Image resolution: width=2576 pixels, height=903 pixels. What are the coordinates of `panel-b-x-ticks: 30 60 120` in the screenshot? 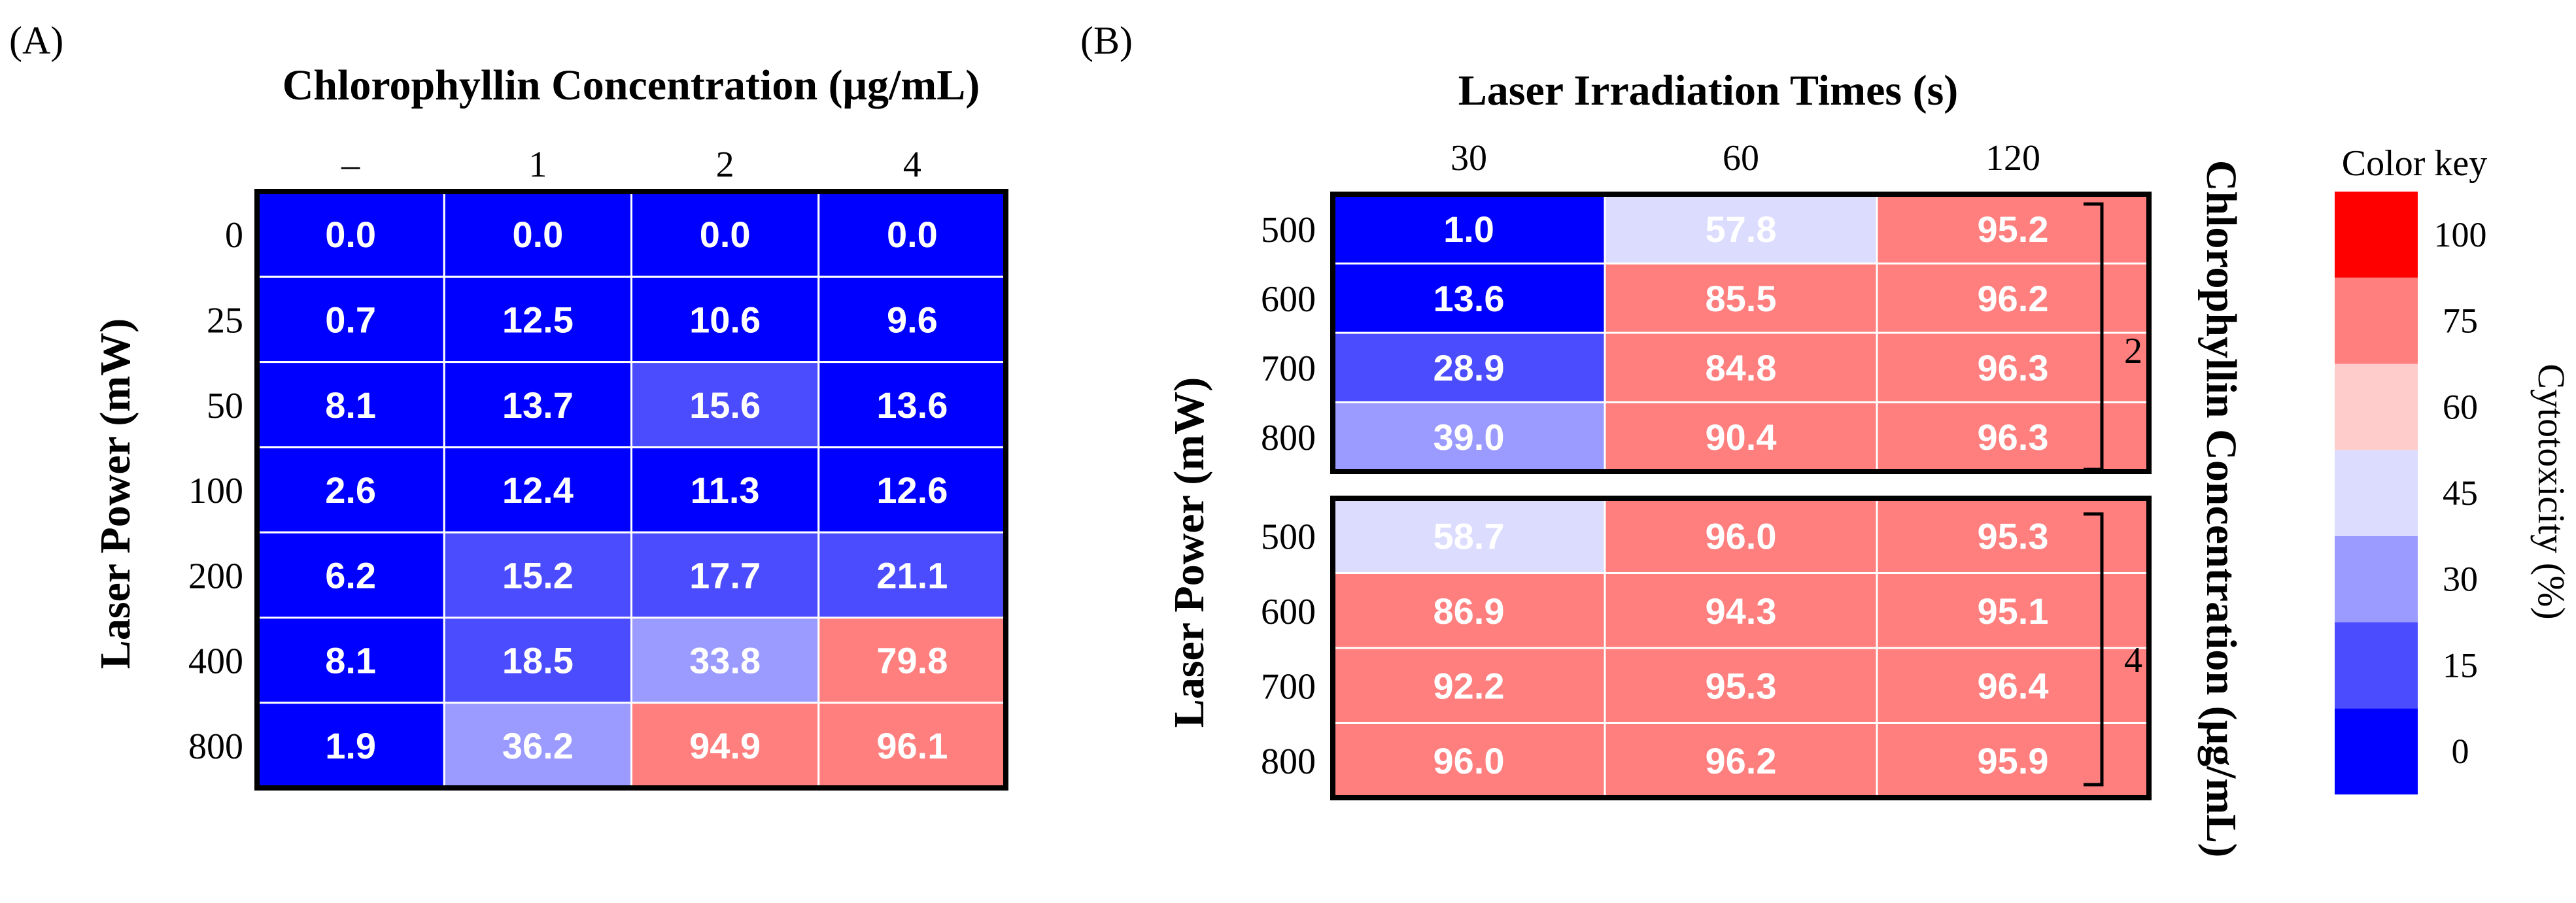 It's located at (1746, 158).